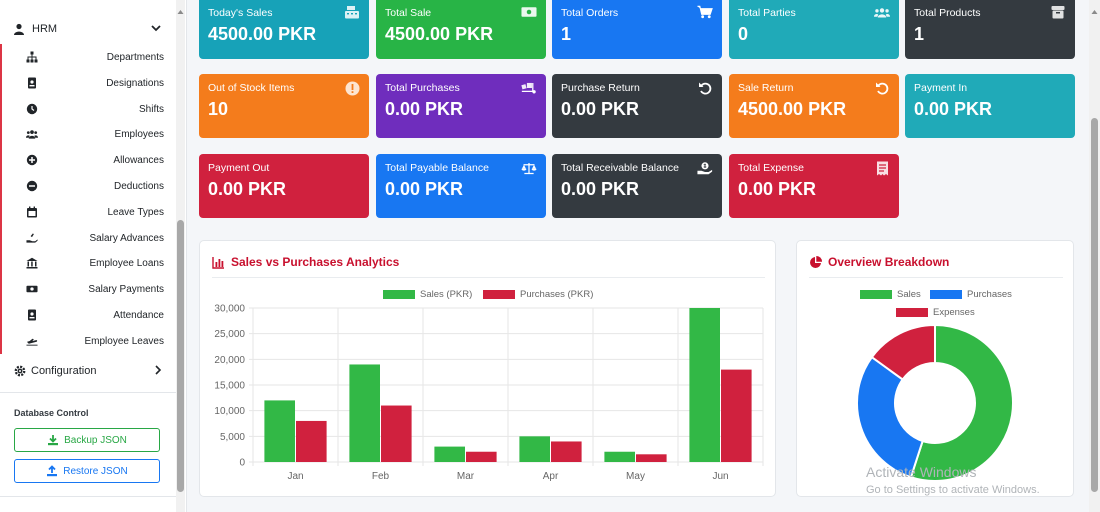 This screenshot has width=1100, height=512. Describe the element at coordinates (64, 371) in the screenshot. I see `configuration-label: Configuration` at that location.